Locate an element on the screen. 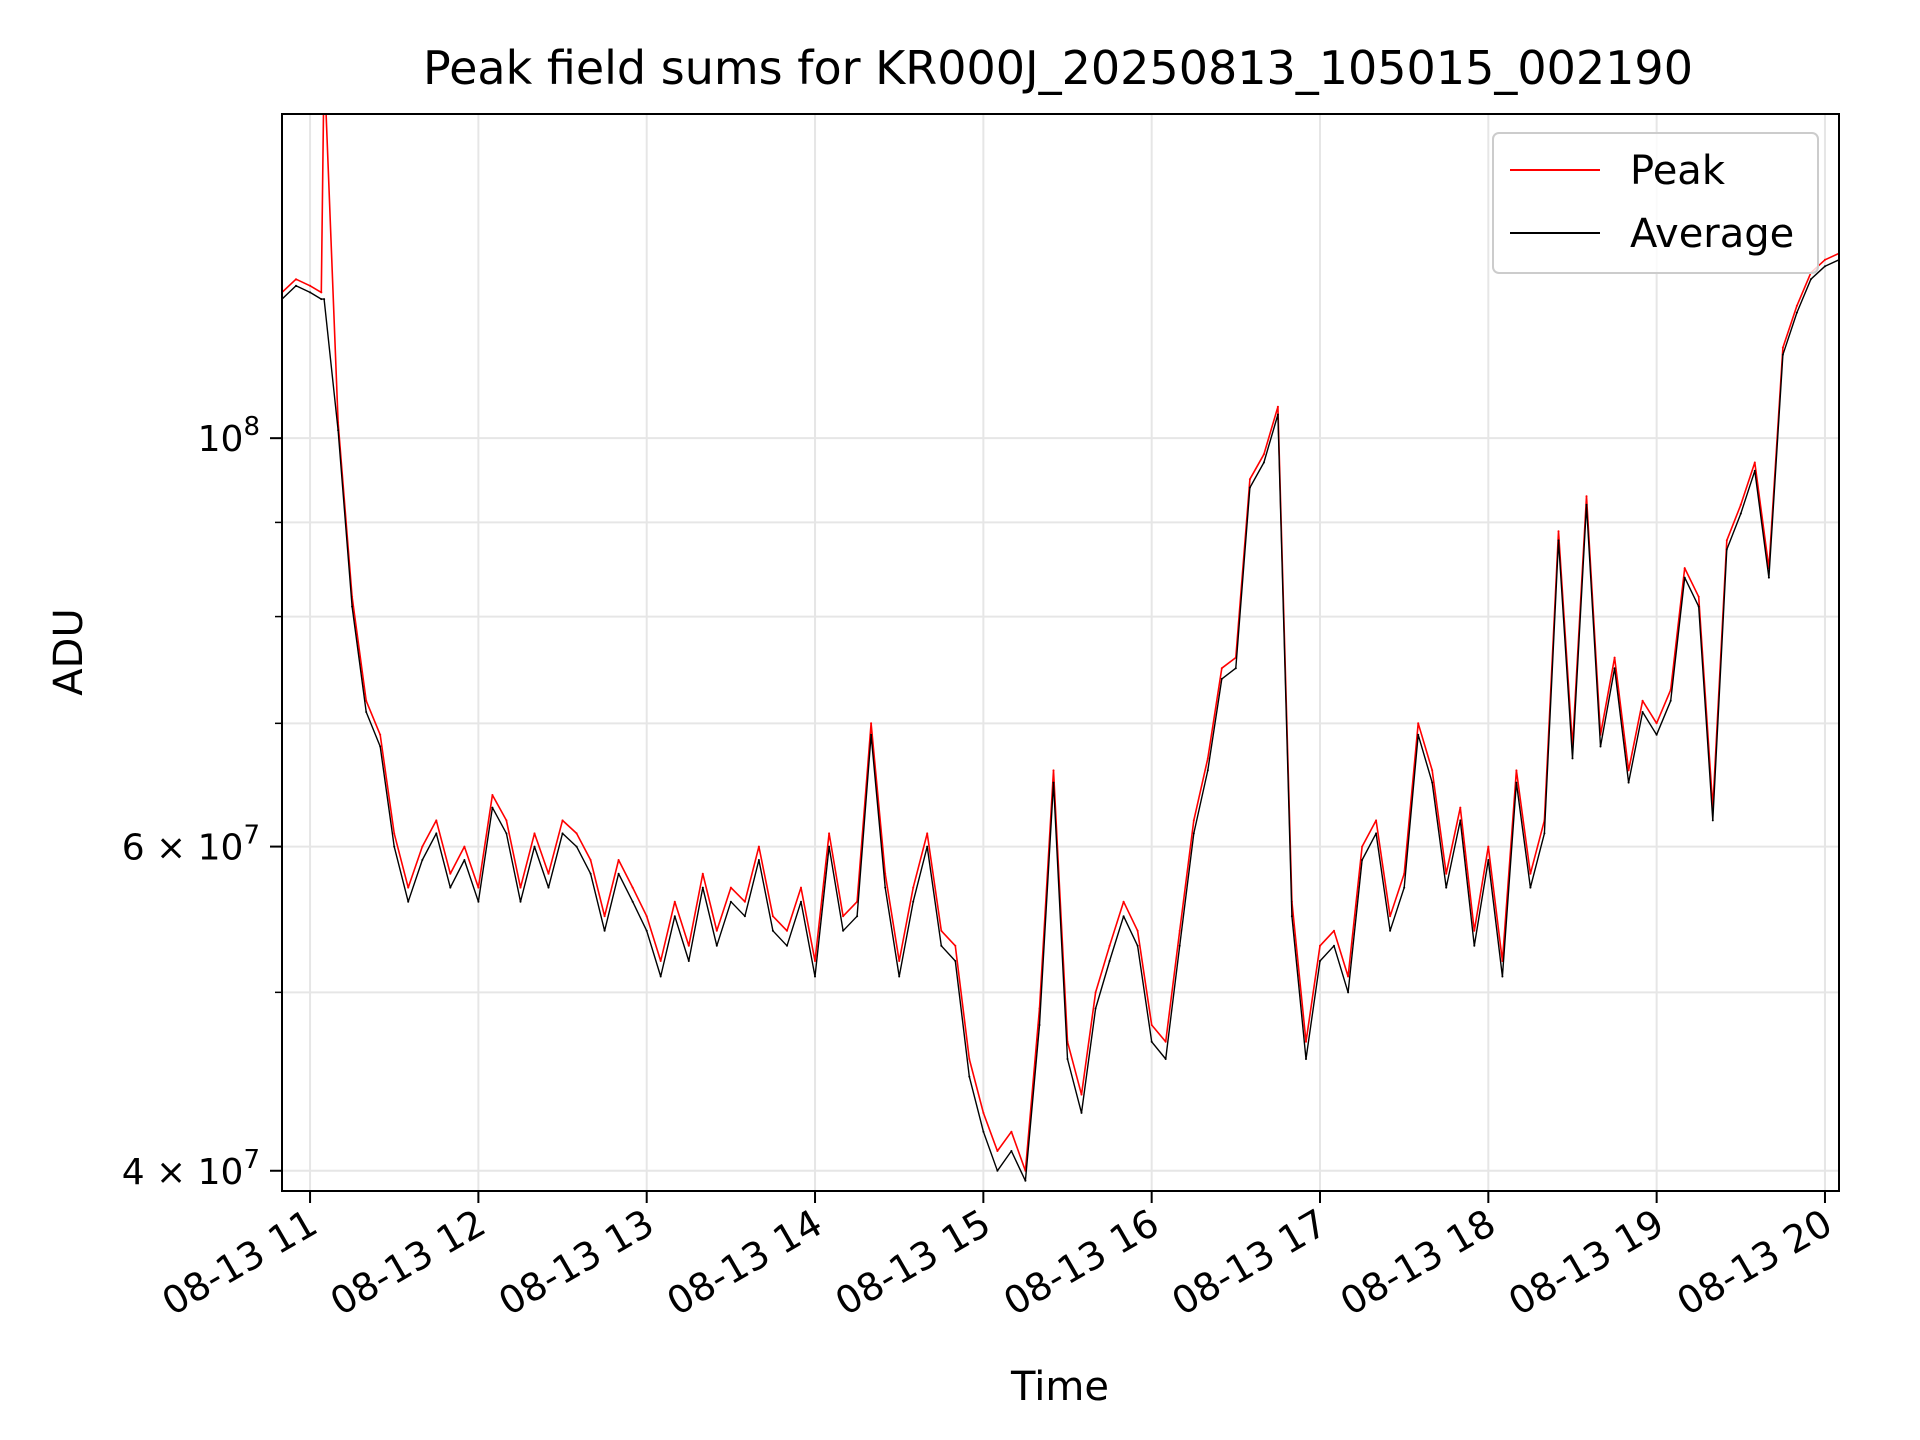  y-tick-label: 4 × 107 is located at coordinates (191, 1169).